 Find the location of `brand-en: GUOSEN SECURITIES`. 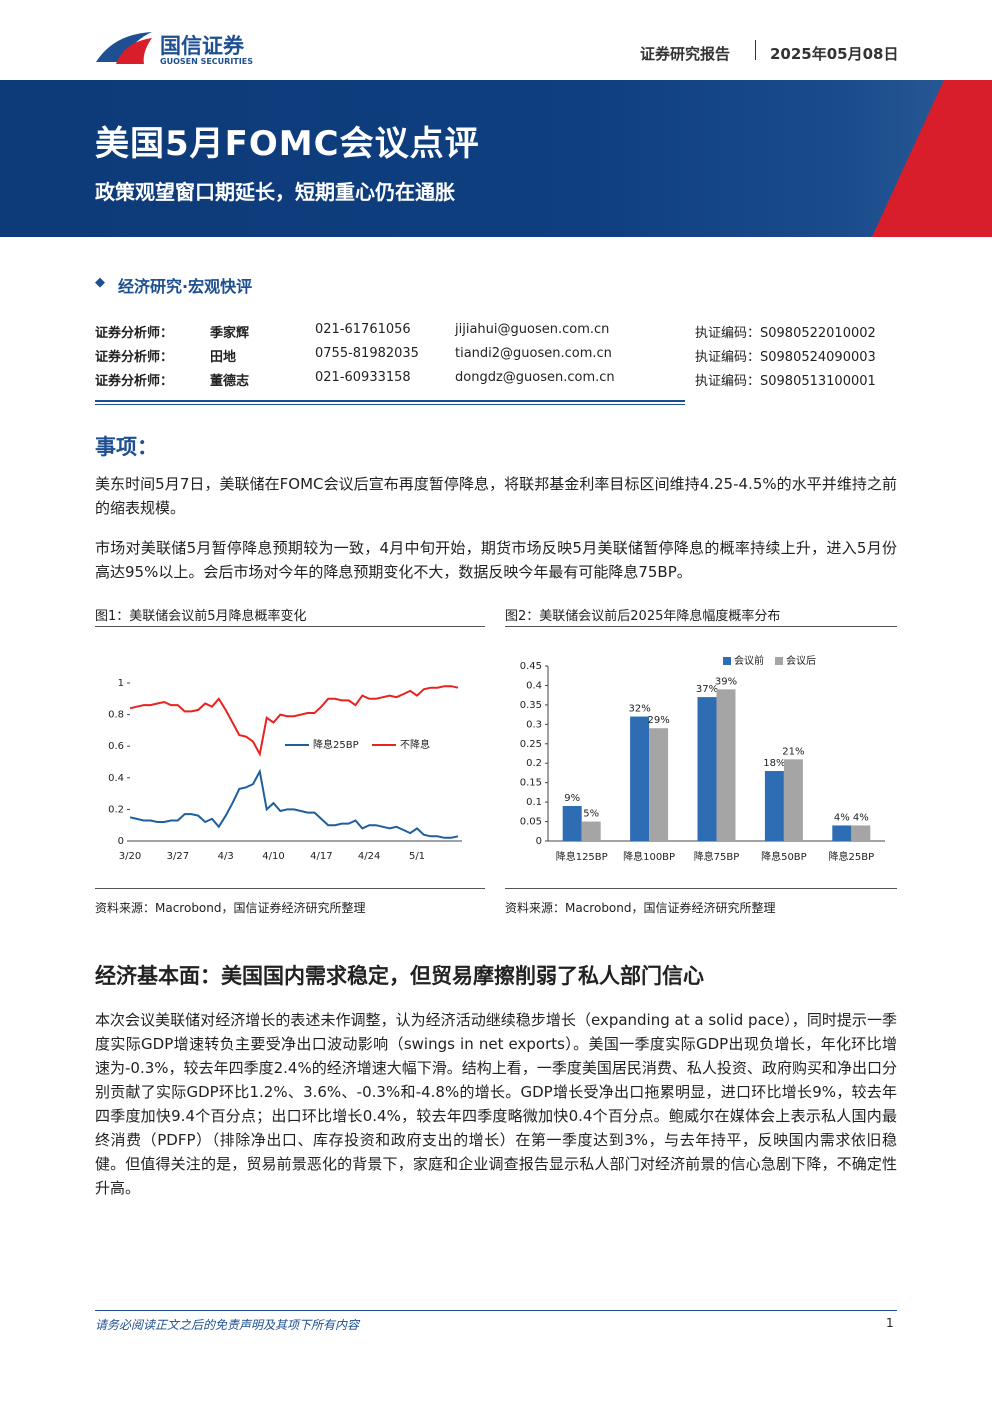

brand-en: GUOSEN SECURITIES is located at coordinates (206, 61).